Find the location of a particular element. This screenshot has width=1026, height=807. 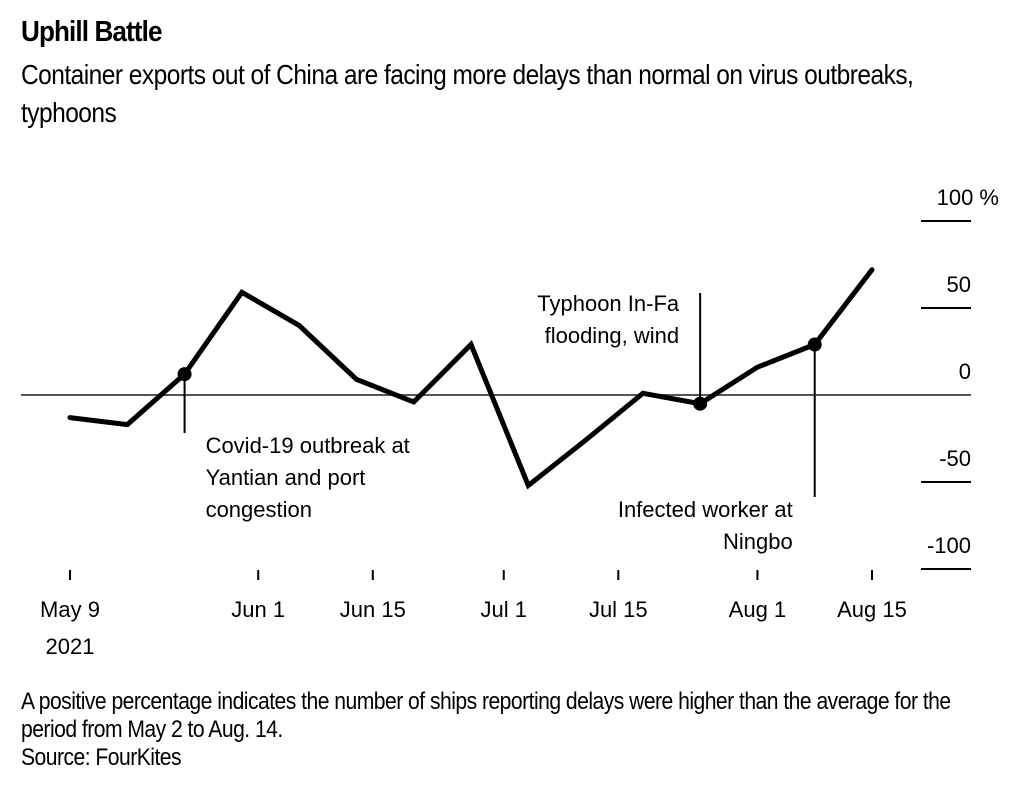

x-tick-label: Aug 1 is located at coordinates (758, 609).